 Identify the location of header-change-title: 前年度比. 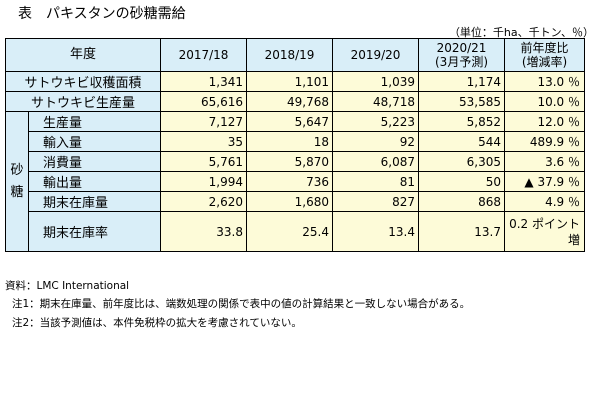
(544, 48).